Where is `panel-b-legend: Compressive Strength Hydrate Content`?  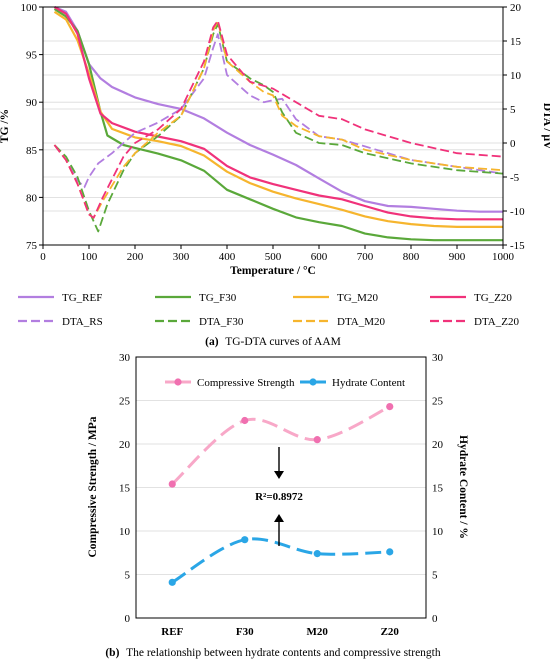
panel-b-legend: Compressive Strength Hydrate Content is located at coordinates (285, 383).